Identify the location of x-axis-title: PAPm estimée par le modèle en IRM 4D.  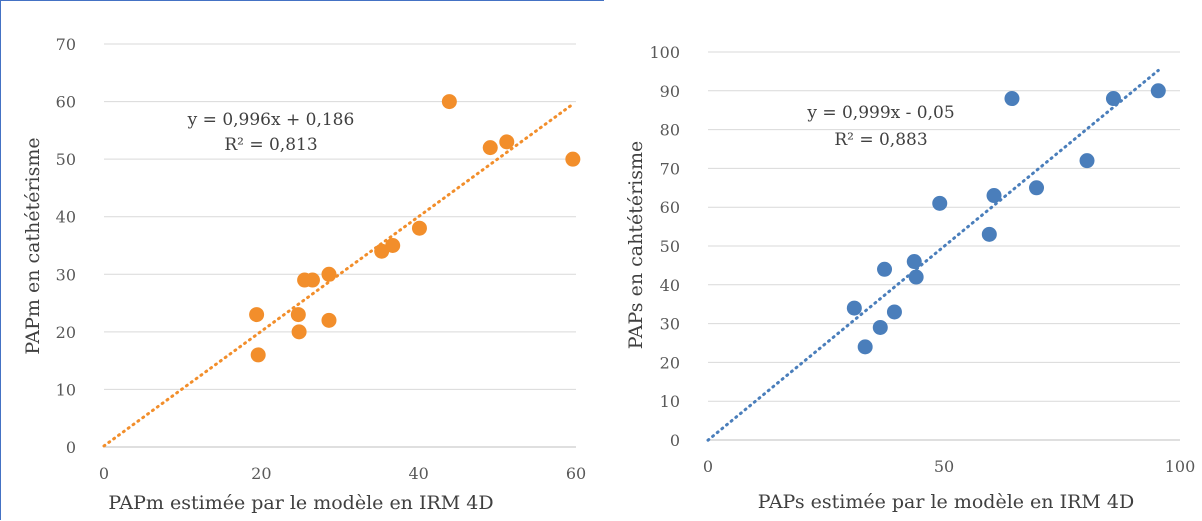
(300, 503).